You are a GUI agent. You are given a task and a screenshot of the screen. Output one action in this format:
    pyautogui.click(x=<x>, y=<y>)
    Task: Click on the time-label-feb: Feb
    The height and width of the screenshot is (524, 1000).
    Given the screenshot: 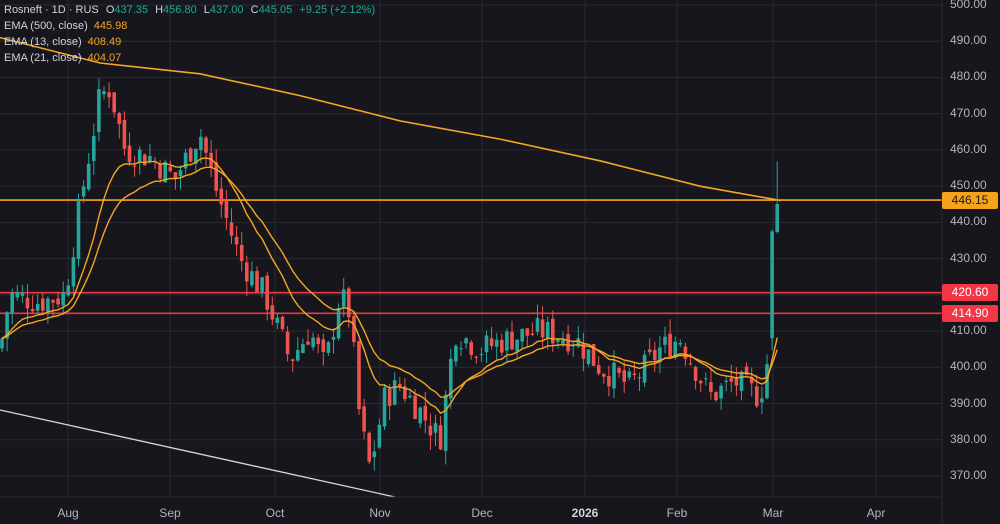 What is the action you would take?
    pyautogui.click(x=677, y=513)
    